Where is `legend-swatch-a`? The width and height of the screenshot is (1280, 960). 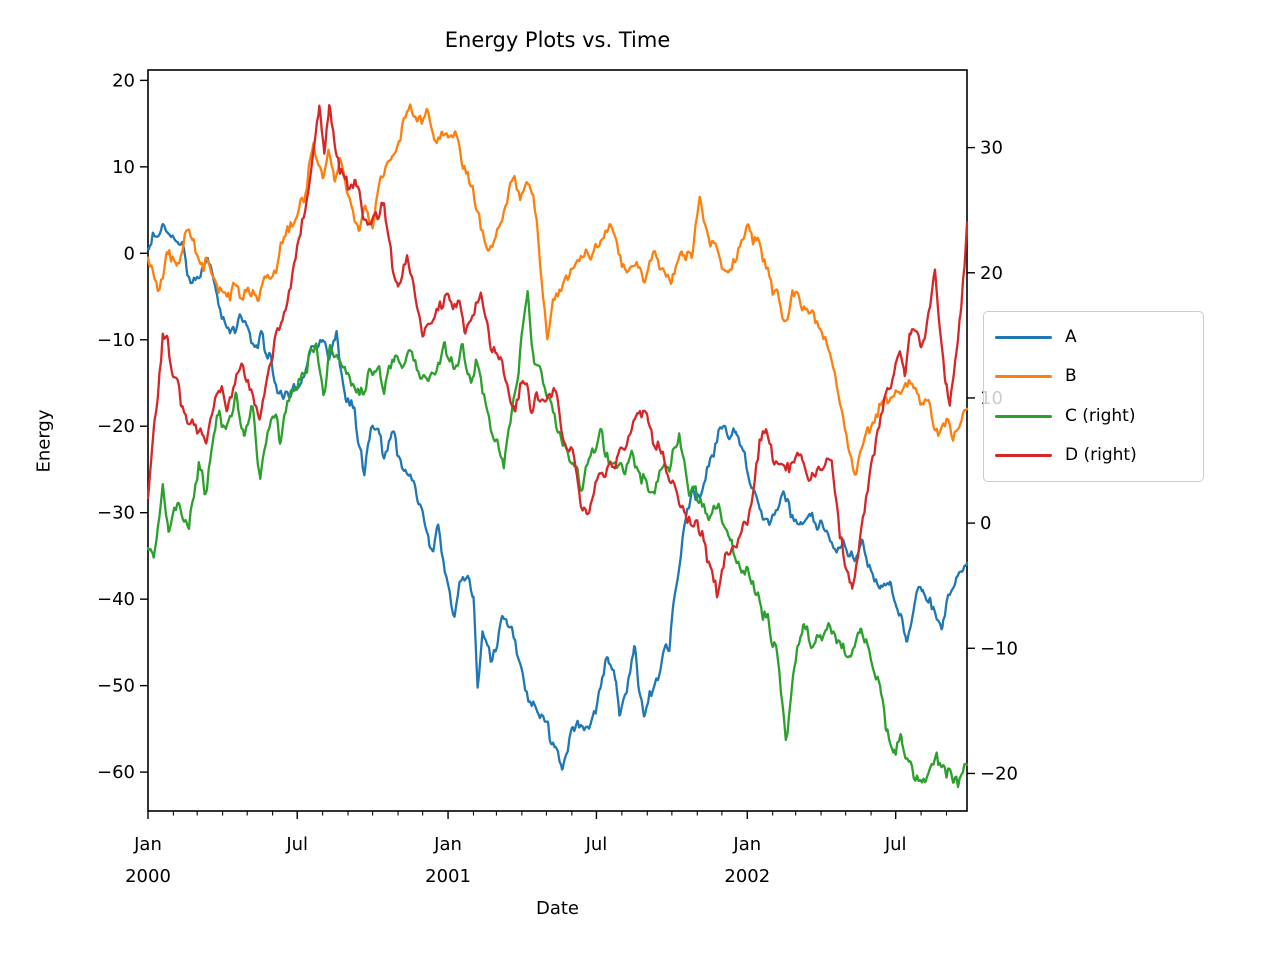 legend-swatch-a is located at coordinates (1023, 338).